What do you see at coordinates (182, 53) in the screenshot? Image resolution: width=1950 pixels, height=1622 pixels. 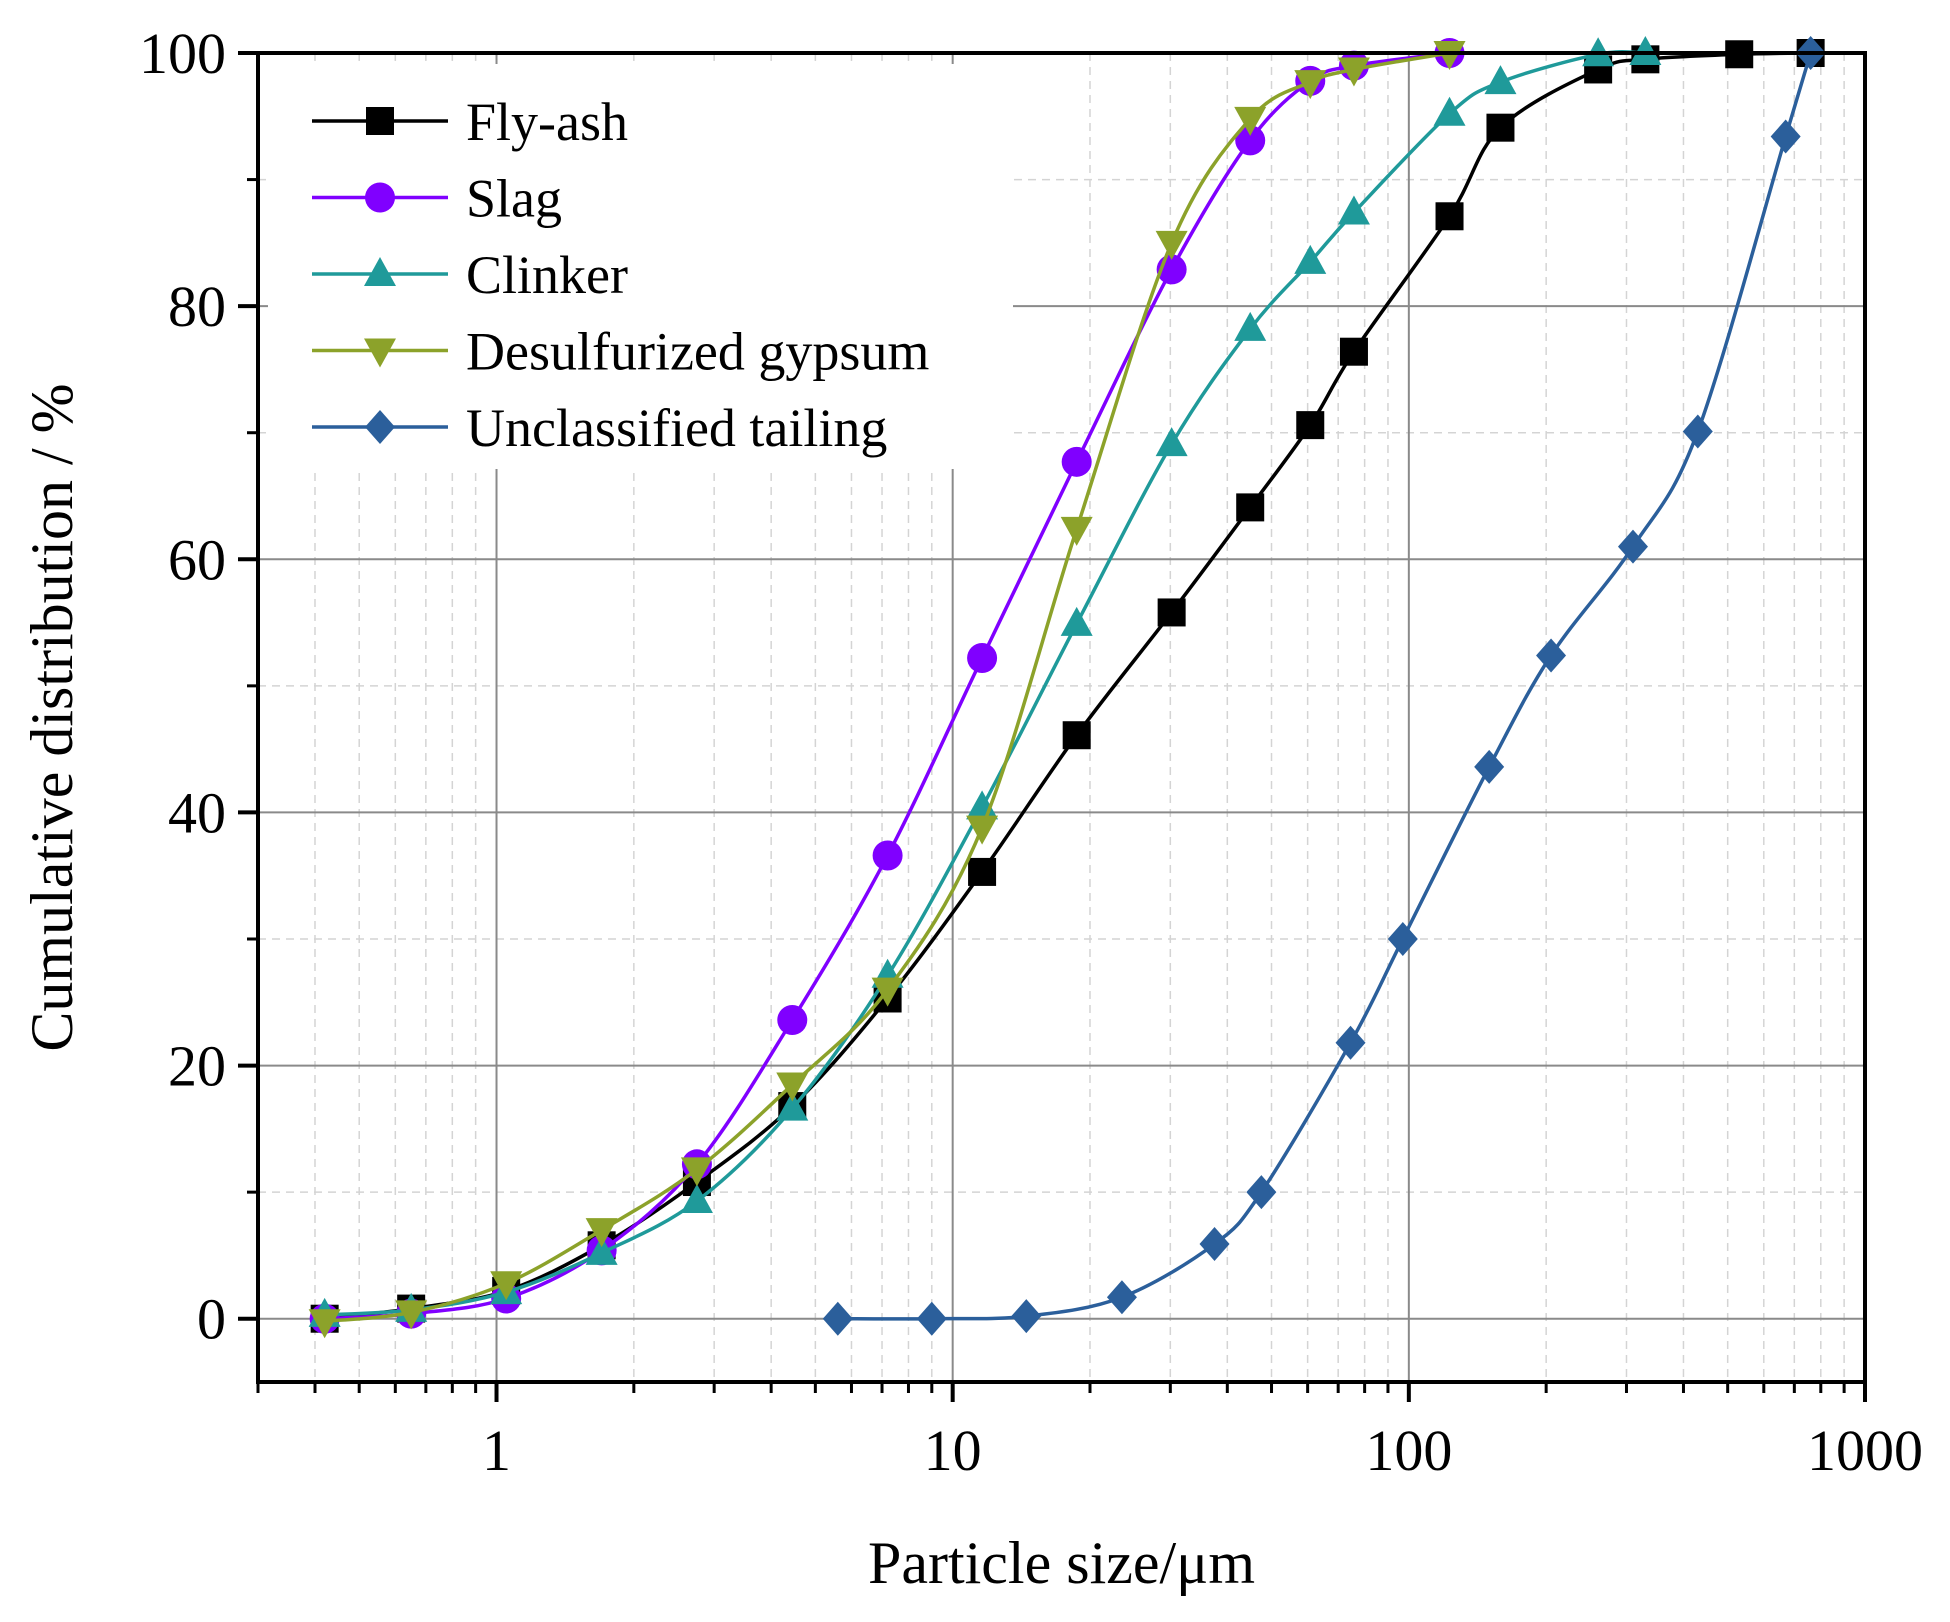 I see `y-tick-label: 100` at bounding box center [182, 53].